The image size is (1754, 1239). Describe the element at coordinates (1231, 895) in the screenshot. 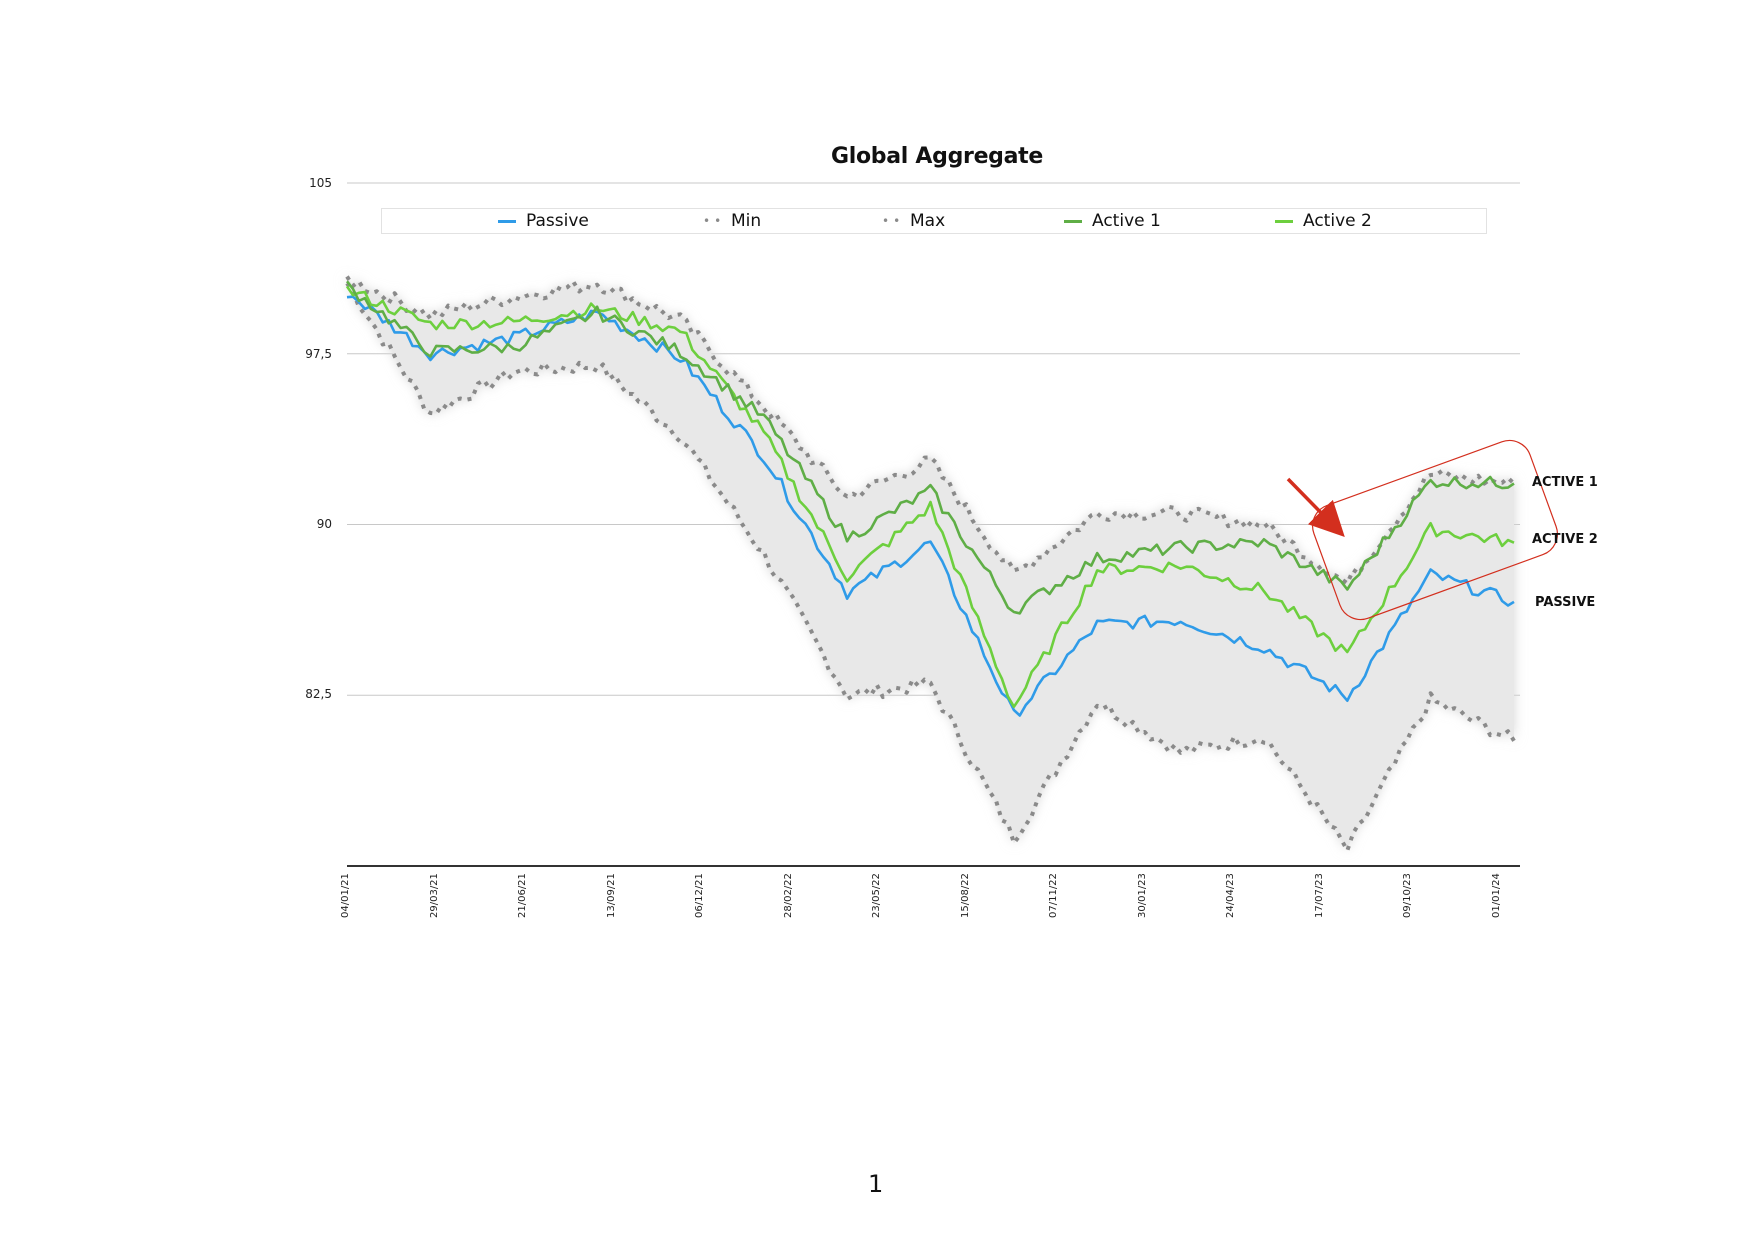

I see `x-tick-label: 24/04/23` at that location.